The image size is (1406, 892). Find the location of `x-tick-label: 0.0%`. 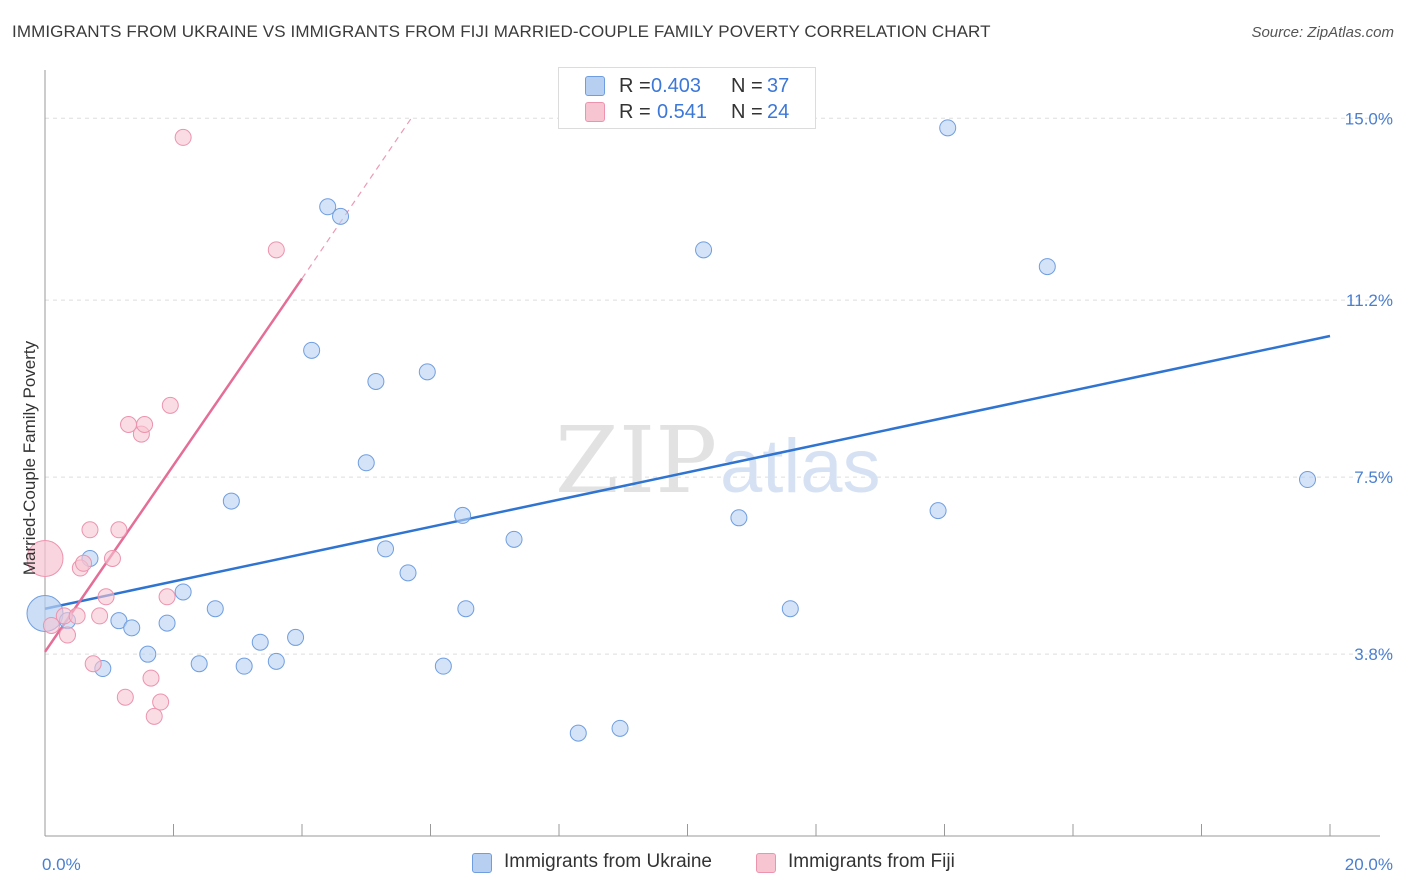

x-tick-label: 0.0% is located at coordinates (61, 864).